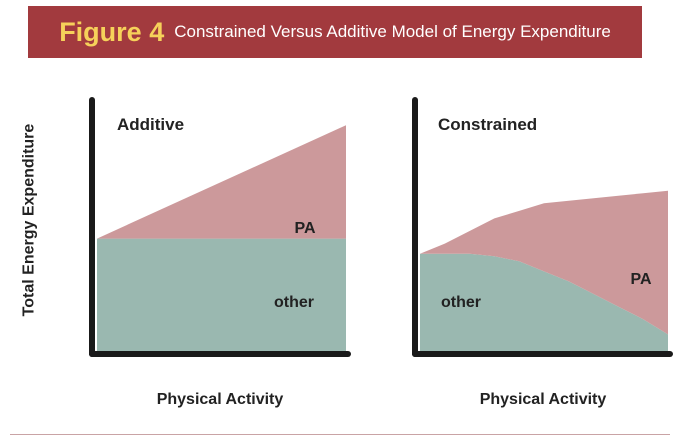  What do you see at coordinates (150, 124) in the screenshot?
I see `panel-title-1: Additive` at bounding box center [150, 124].